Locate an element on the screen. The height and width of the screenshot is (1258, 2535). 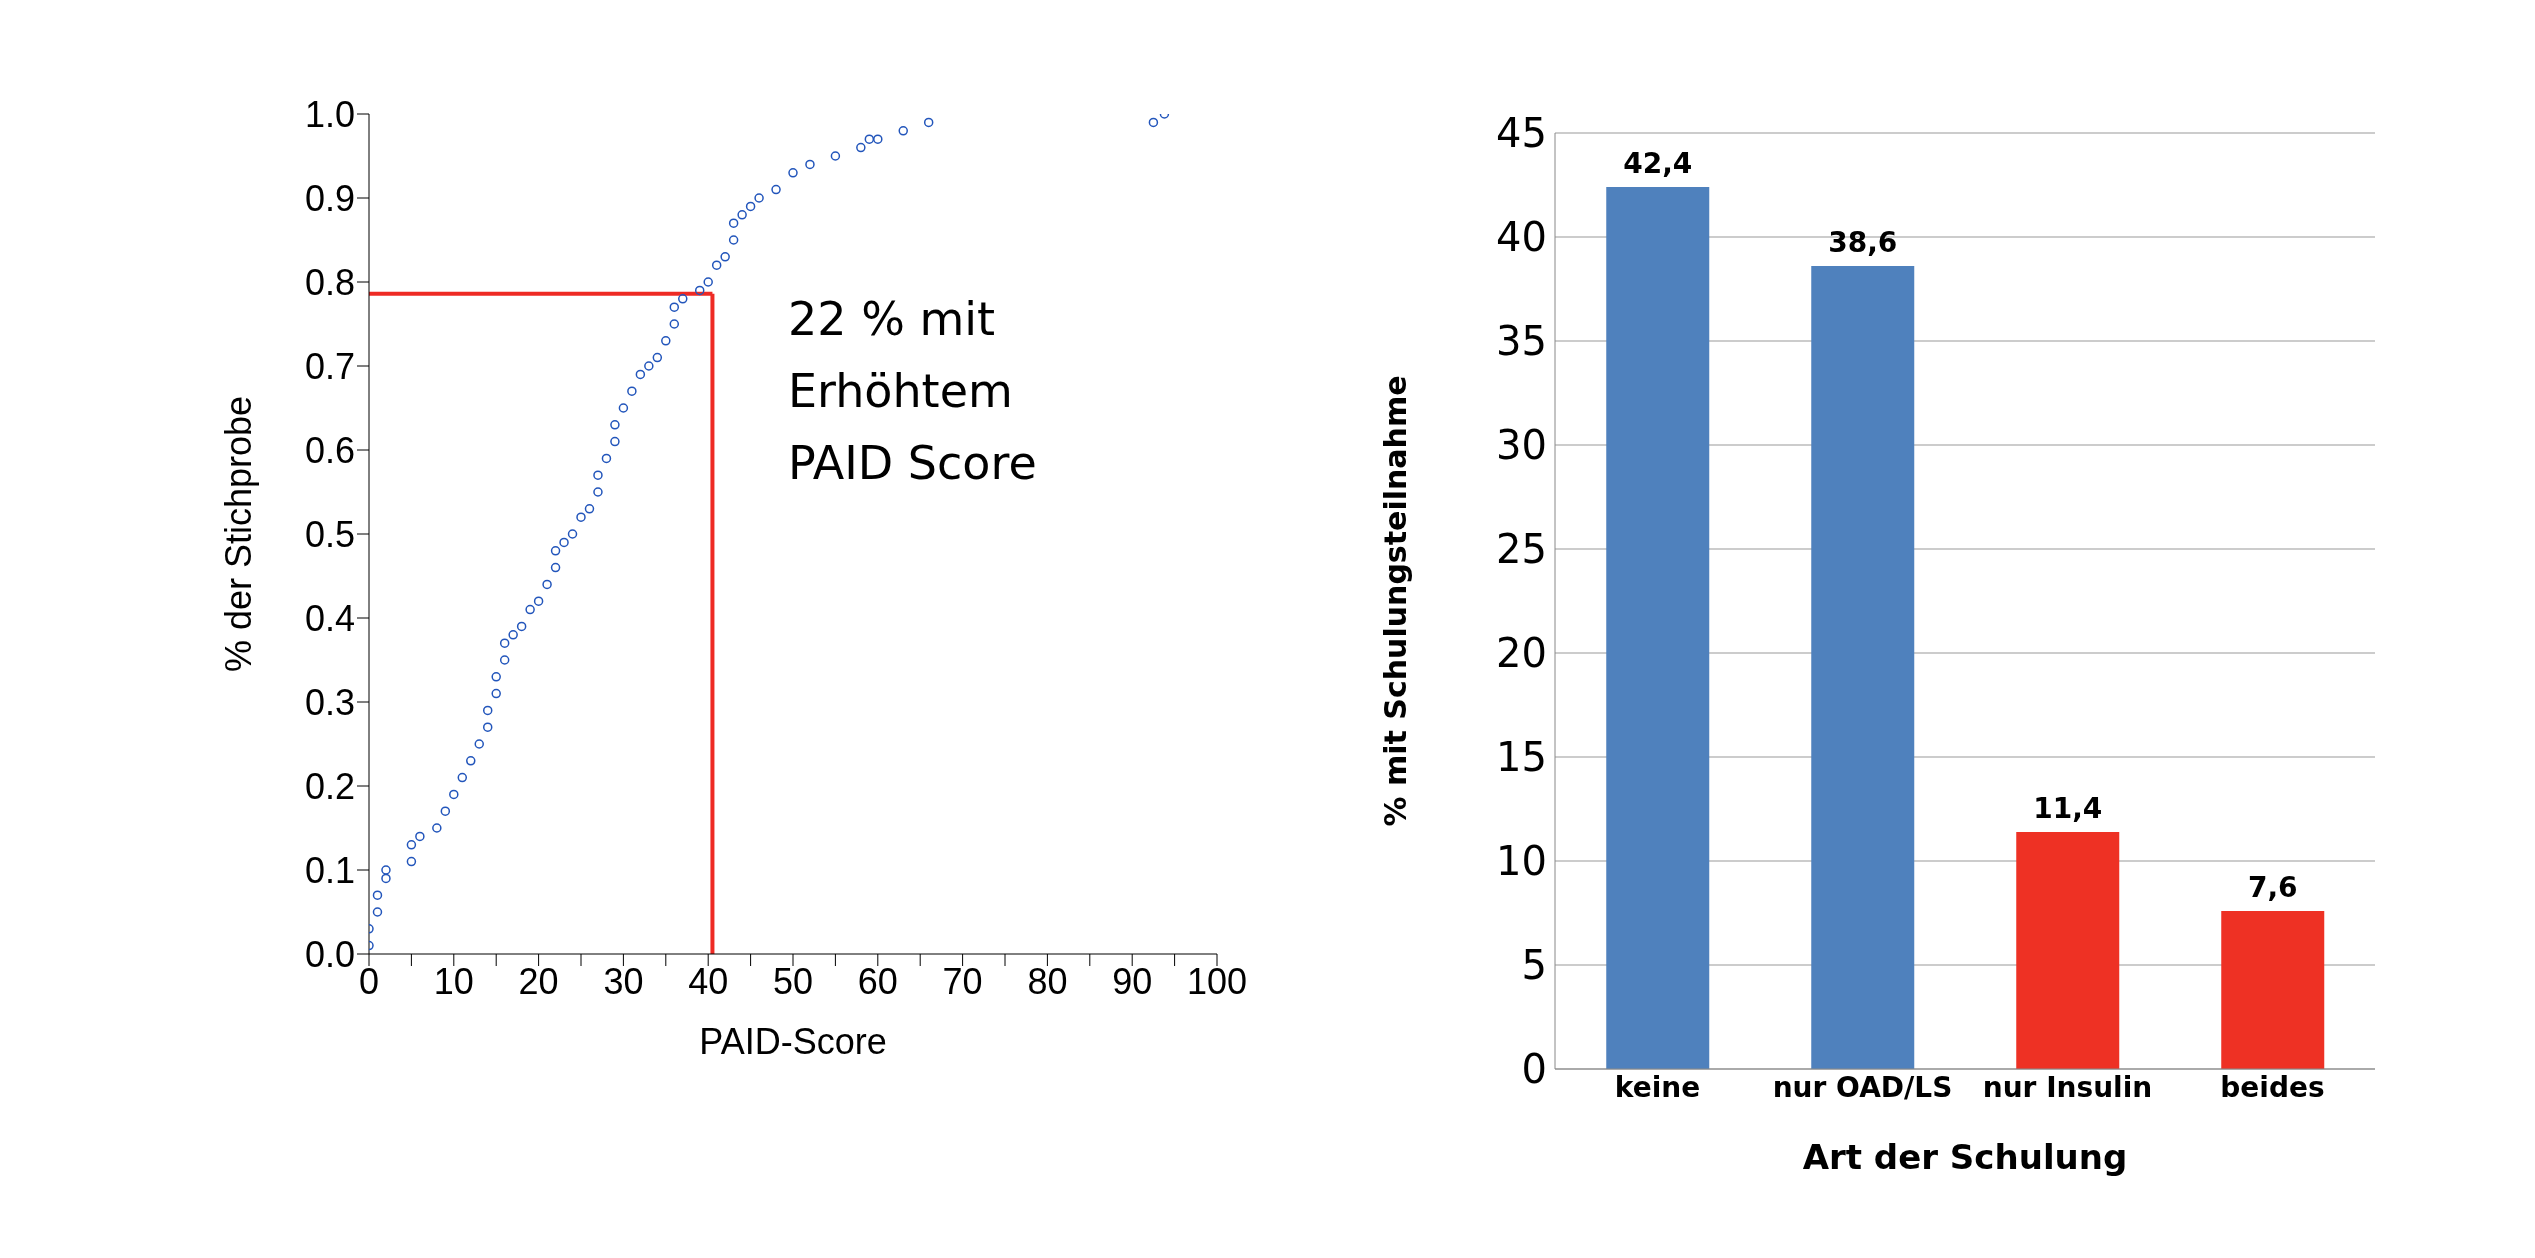
y-tick-label: 10 is located at coordinates (1521, 861).